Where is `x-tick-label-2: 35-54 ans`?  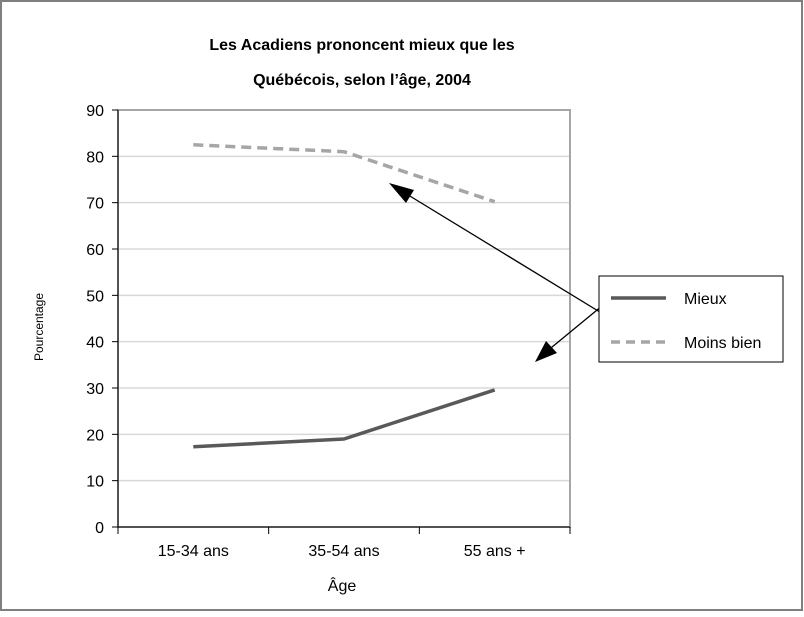
x-tick-label-2: 35-54 ans is located at coordinates (343, 551).